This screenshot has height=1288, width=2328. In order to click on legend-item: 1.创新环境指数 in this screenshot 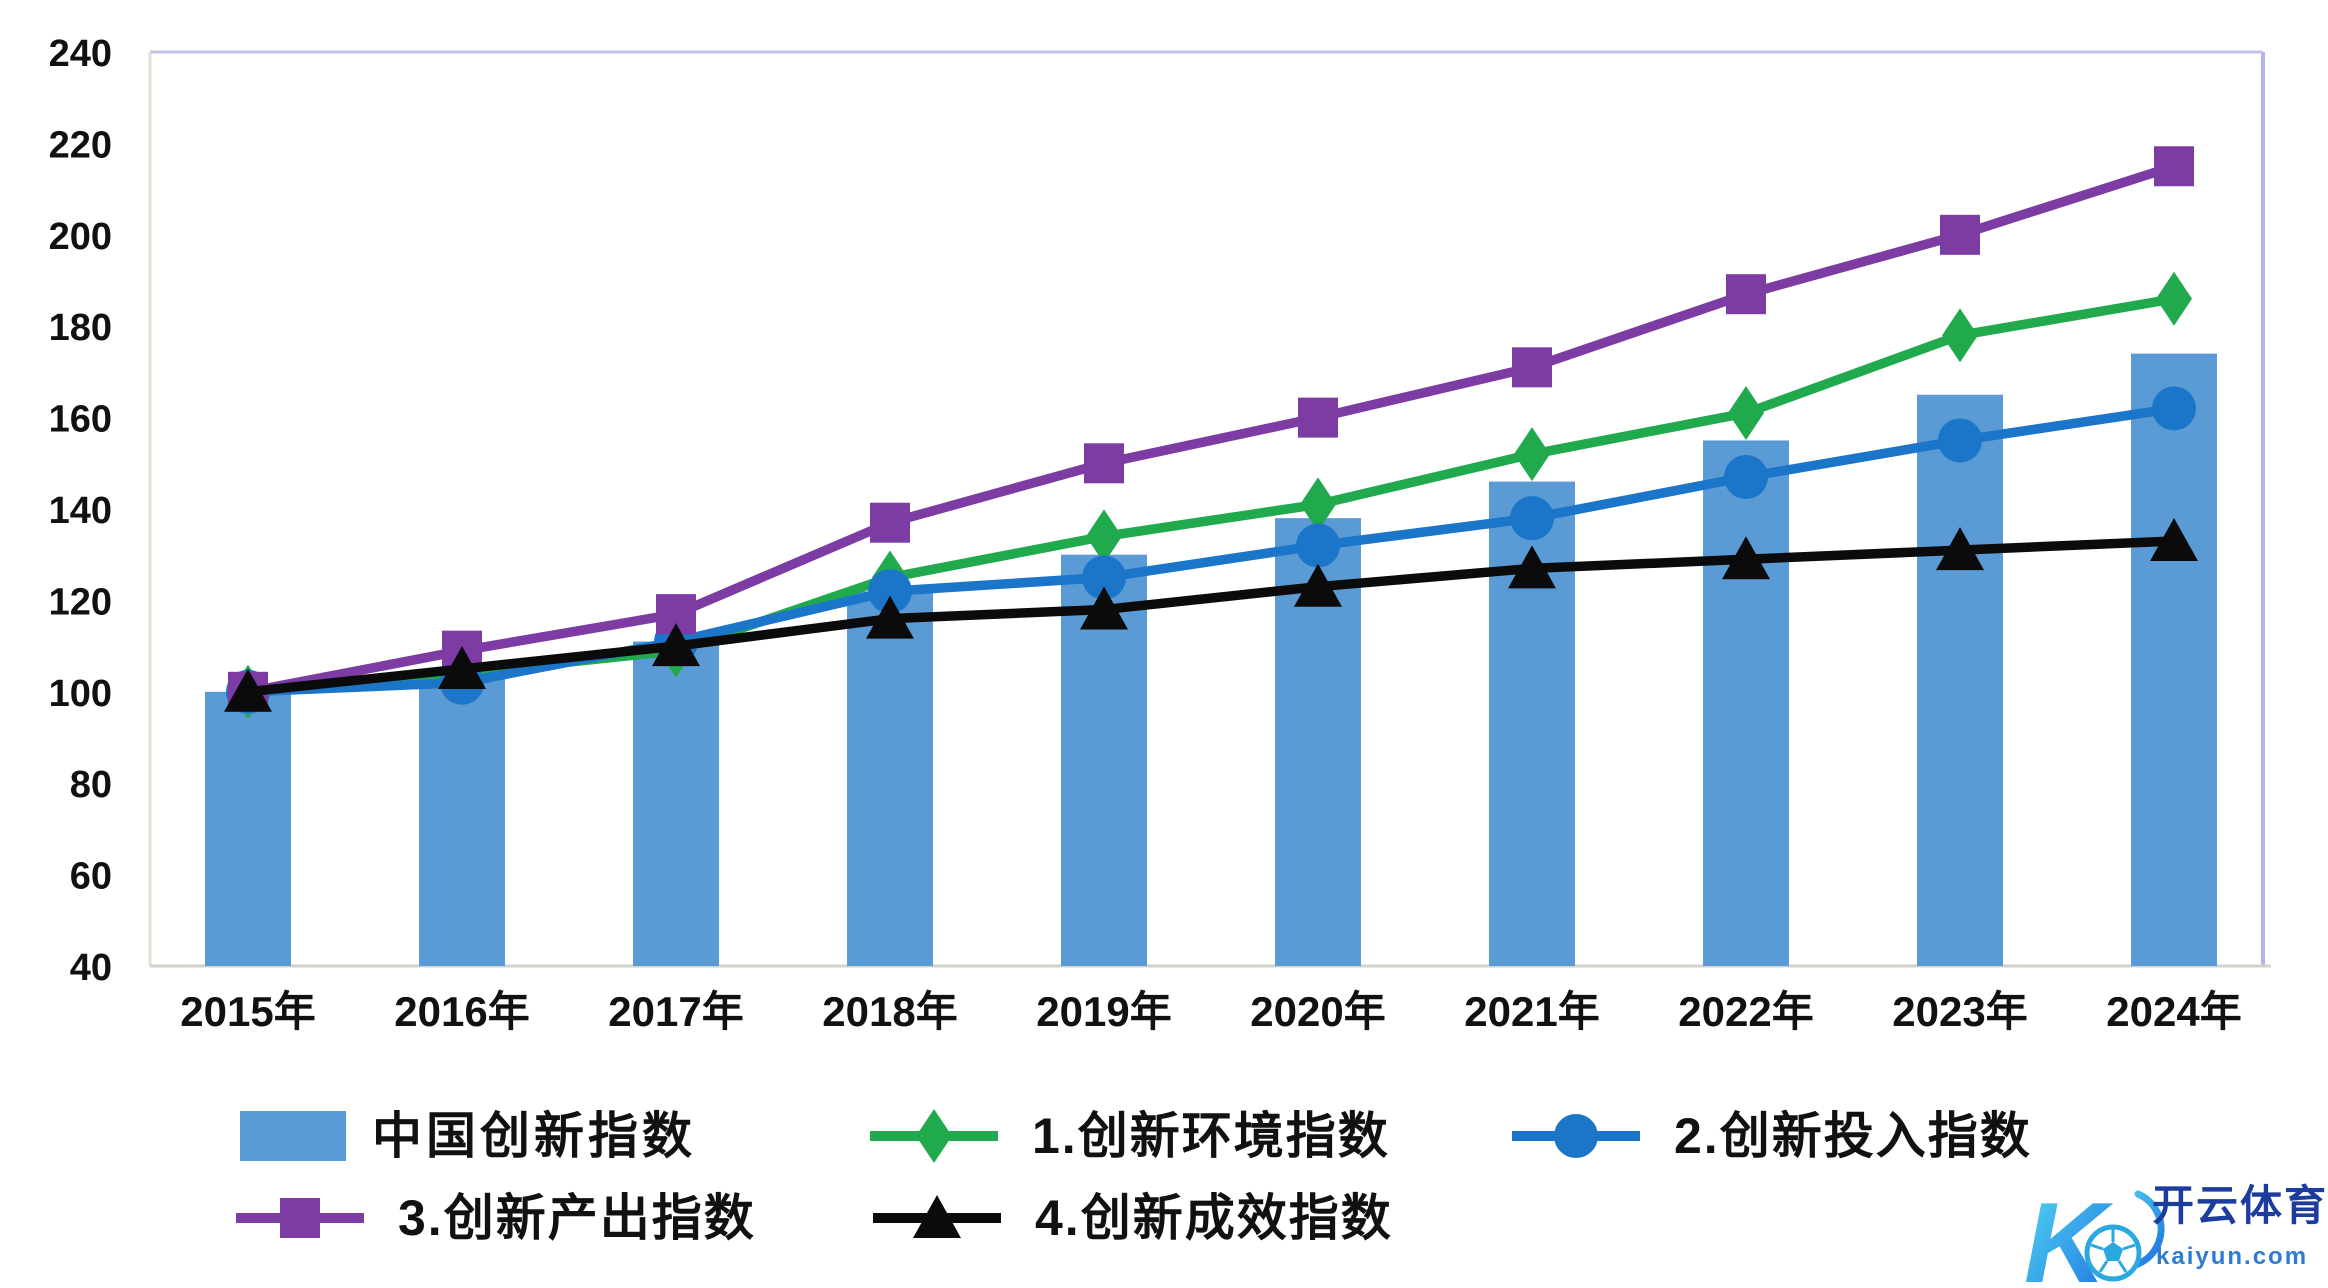, I will do `click(1130, 1136)`.